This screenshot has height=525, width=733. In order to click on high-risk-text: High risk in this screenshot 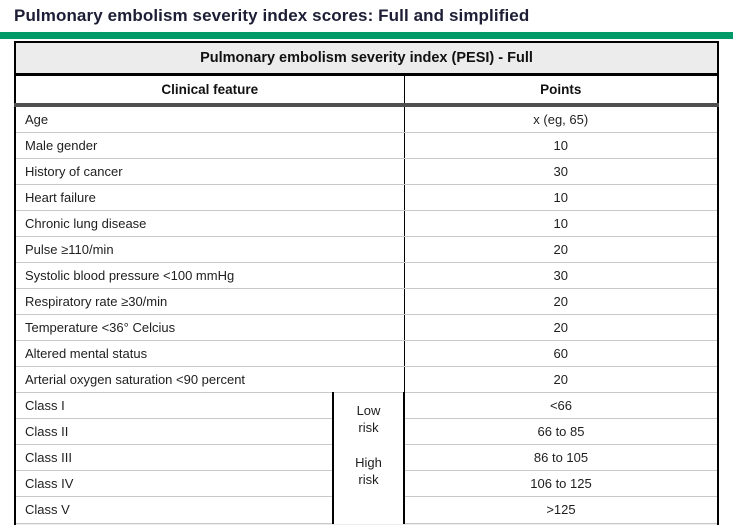, I will do `click(368, 471)`.